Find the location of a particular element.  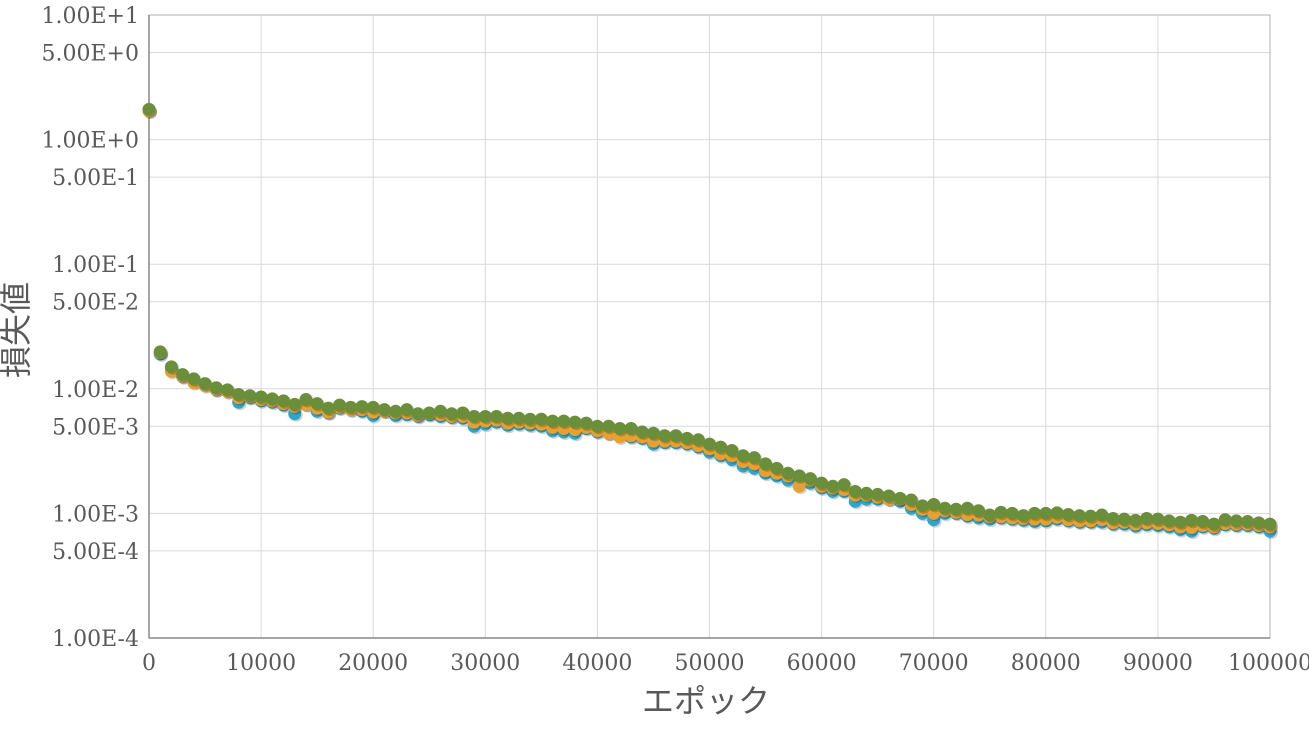

y-tick-label: 1.00E-3 is located at coordinates (95, 514).